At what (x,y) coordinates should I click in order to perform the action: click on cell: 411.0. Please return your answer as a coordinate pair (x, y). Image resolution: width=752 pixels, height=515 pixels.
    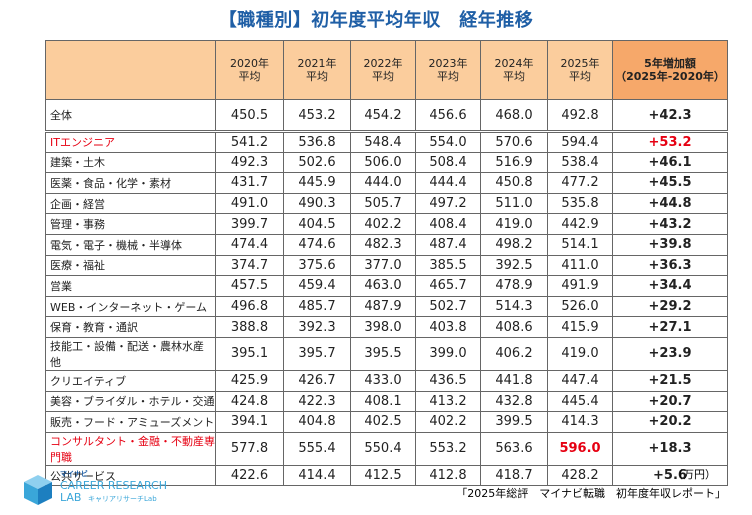
    Looking at the image, I should click on (580, 265).